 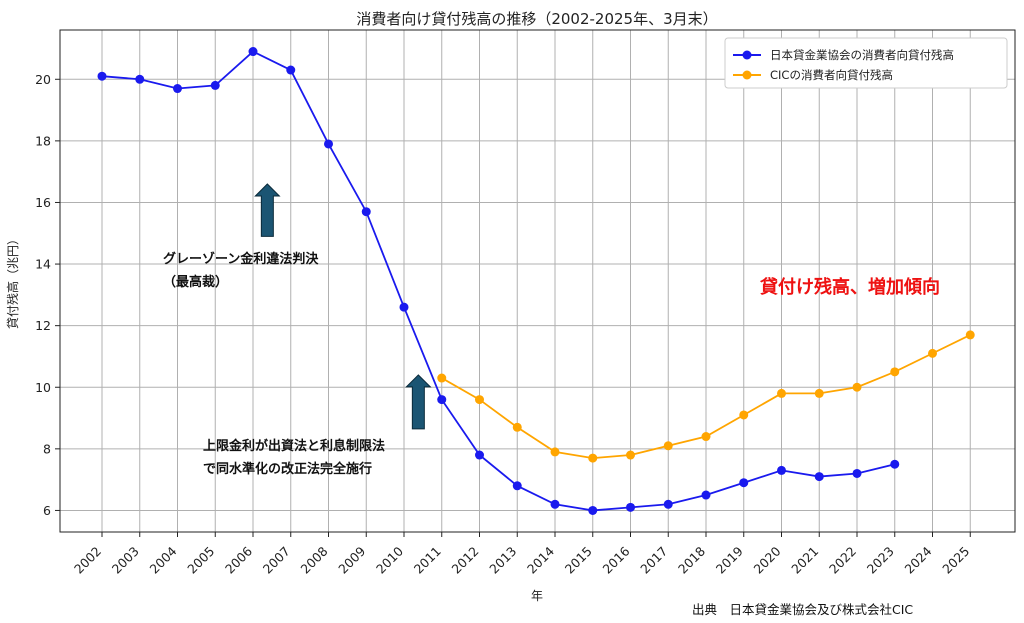 What do you see at coordinates (43, 79) in the screenshot?
I see `y-tick-label: 20` at bounding box center [43, 79].